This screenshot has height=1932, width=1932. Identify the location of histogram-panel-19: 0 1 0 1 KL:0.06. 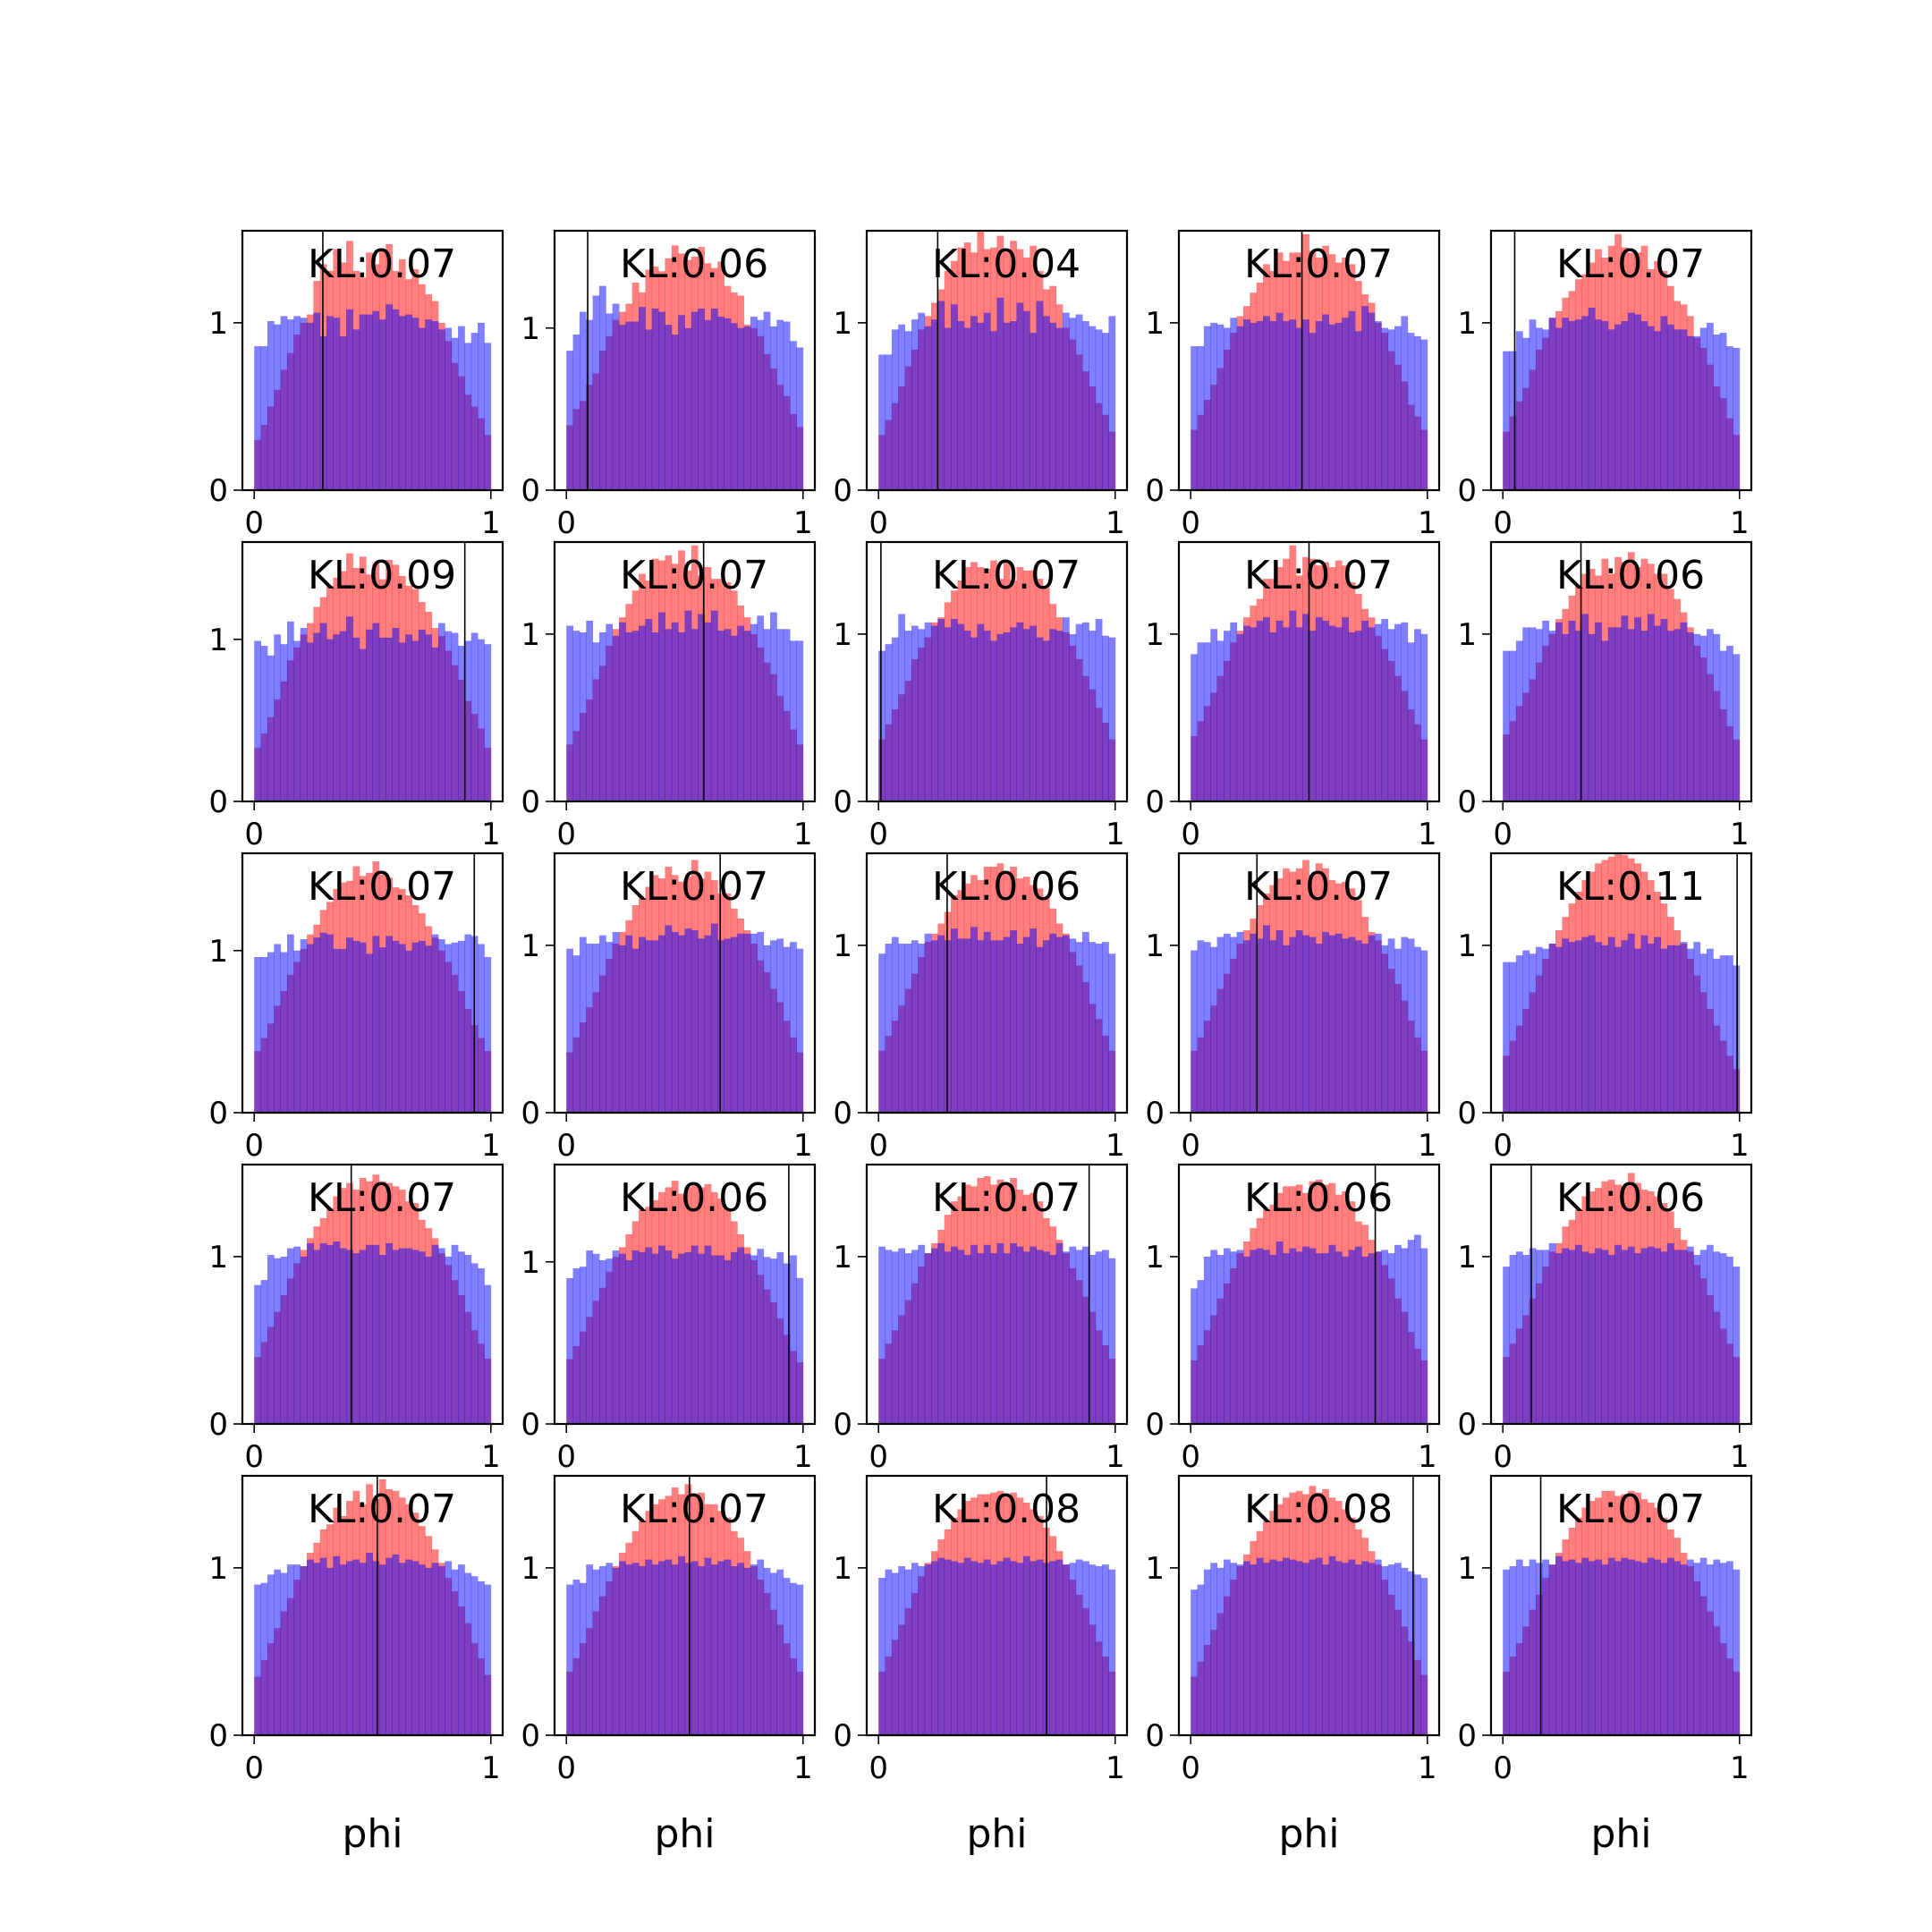
(1293, 1319).